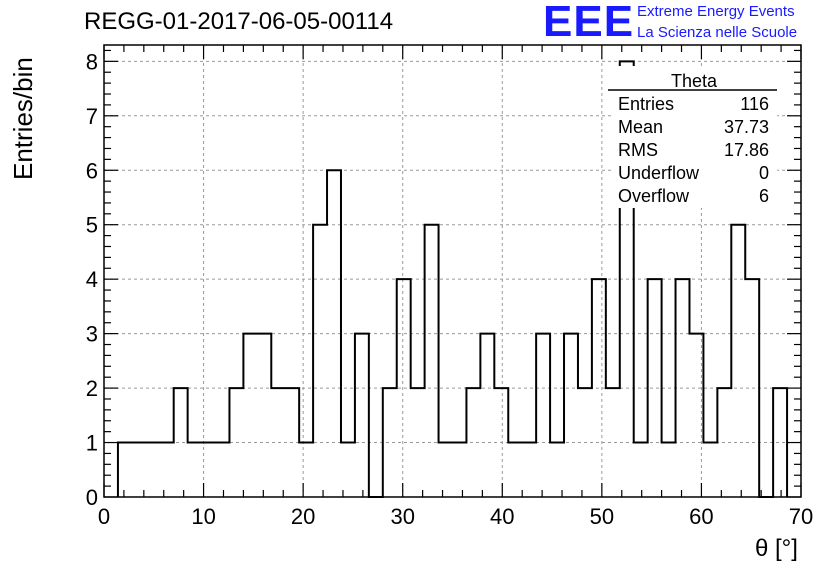  What do you see at coordinates (203, 516) in the screenshot?
I see `x-tick-label: 10` at bounding box center [203, 516].